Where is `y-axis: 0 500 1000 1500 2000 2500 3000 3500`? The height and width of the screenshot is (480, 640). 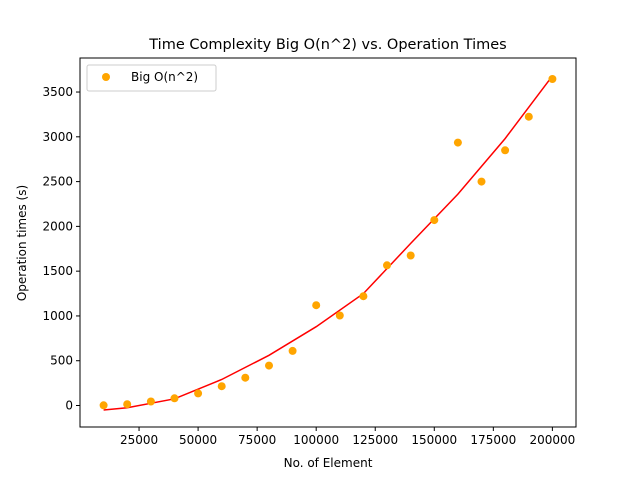 y-axis: 0 500 1000 1500 2000 2500 3000 3500 is located at coordinates (61, 249).